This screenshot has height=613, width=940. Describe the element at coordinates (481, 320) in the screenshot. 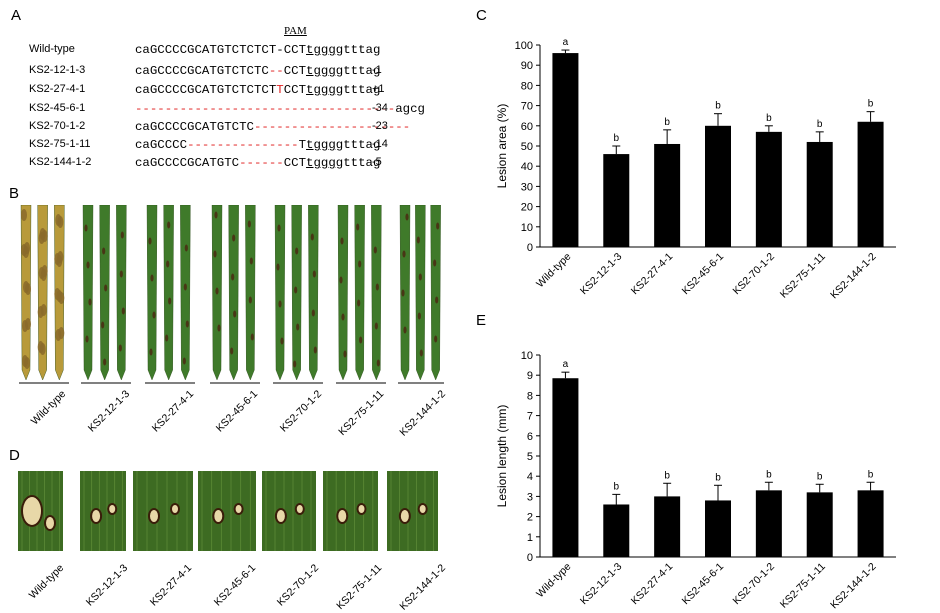

I see `panel-label-e: E` at that location.